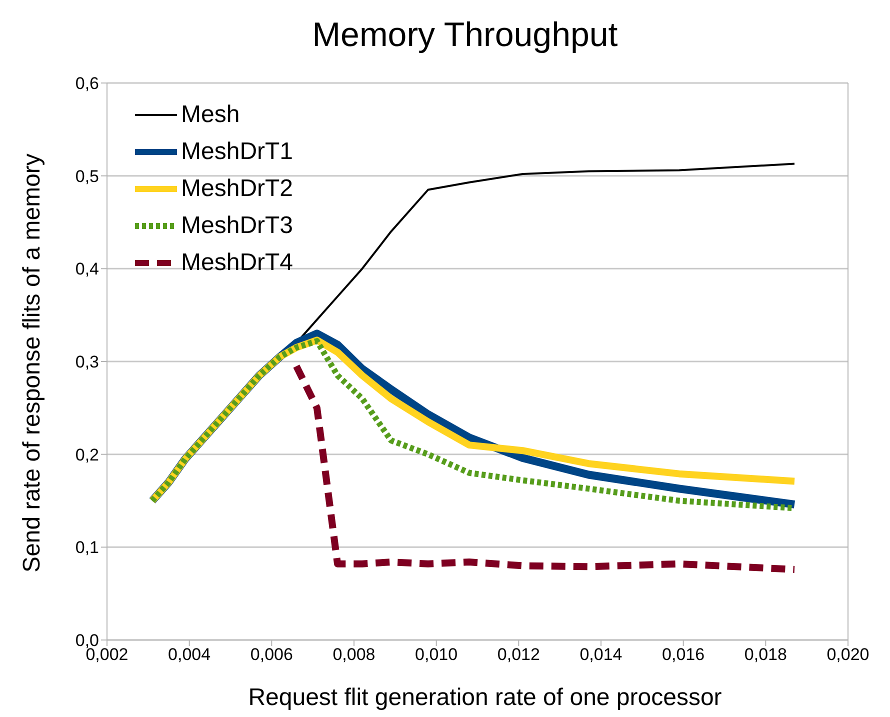  Describe the element at coordinates (601, 654) in the screenshot. I see `x-tick-label: 0,014` at that location.